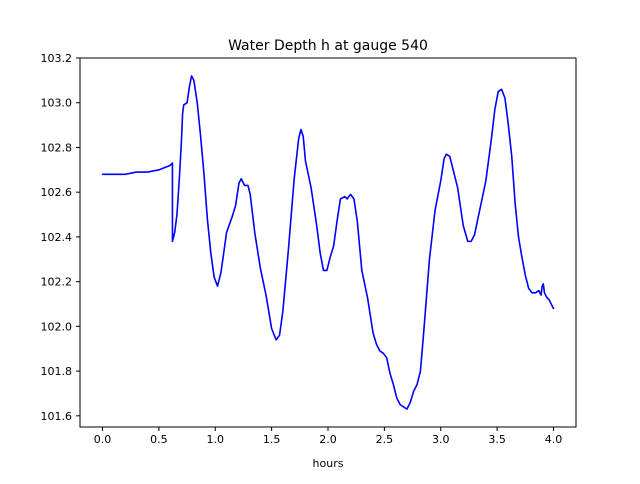 This screenshot has height=484, width=640. Describe the element at coordinates (57, 237) in the screenshot. I see `y-tick-label: 102.4` at that location.